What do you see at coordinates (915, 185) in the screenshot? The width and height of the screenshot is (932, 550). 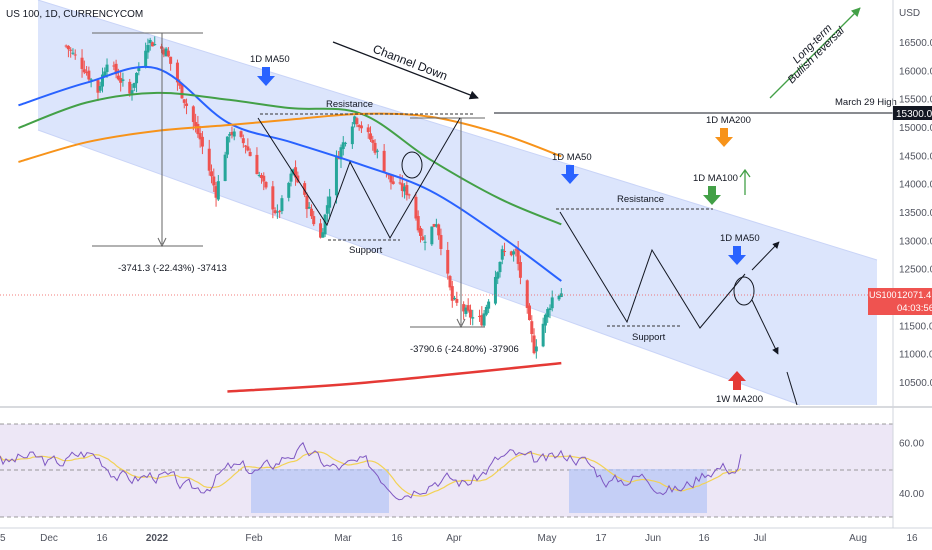 I see `price-tick-label: 14000.0` at bounding box center [915, 185].